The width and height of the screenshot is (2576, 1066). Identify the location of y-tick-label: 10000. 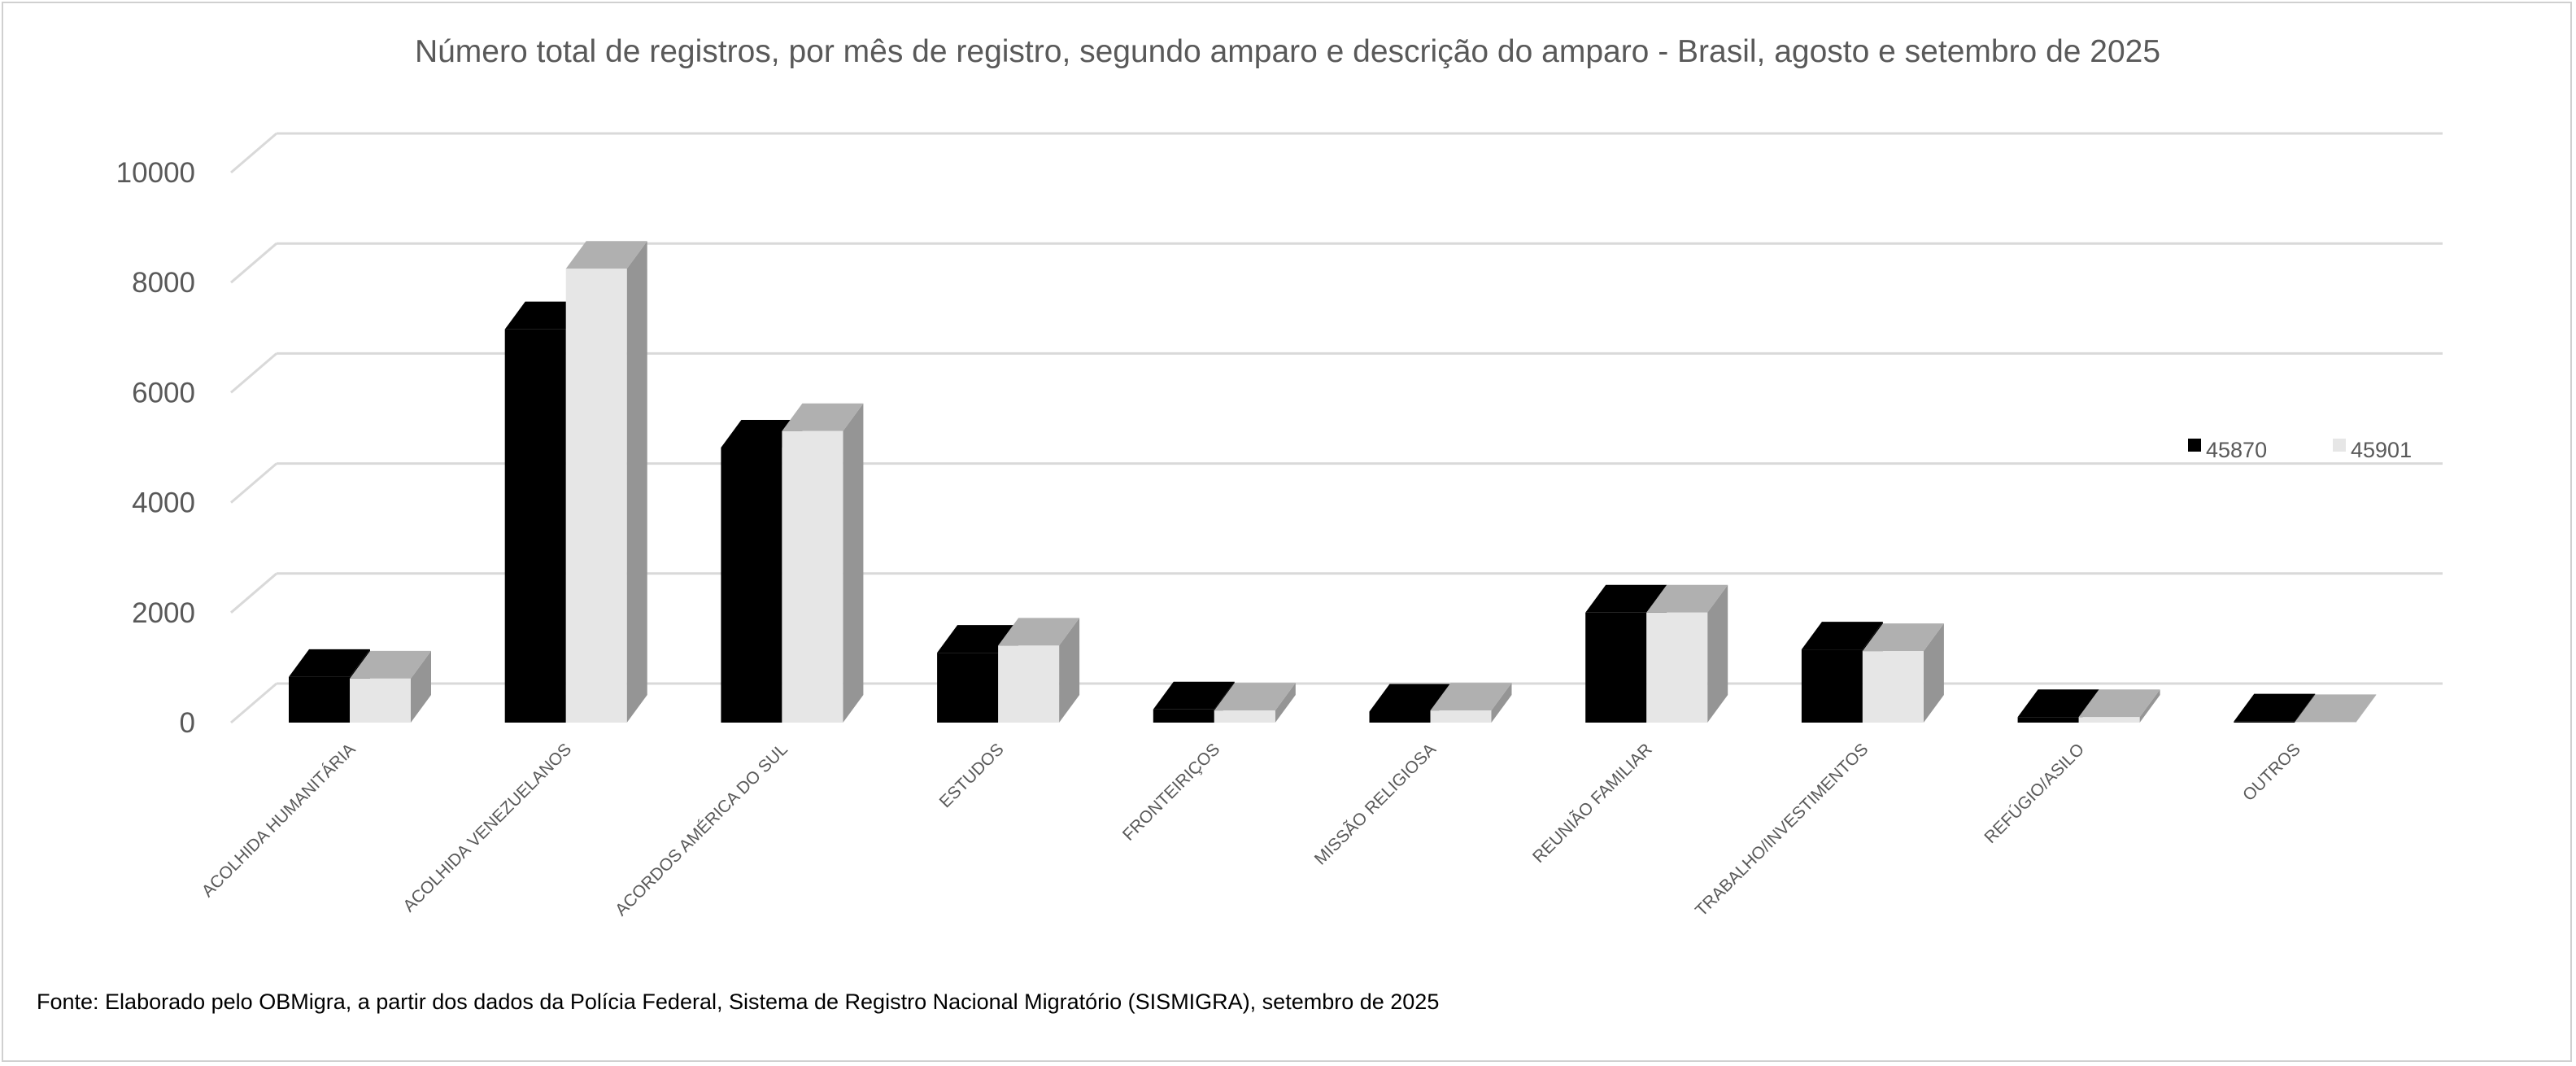
(155, 173).